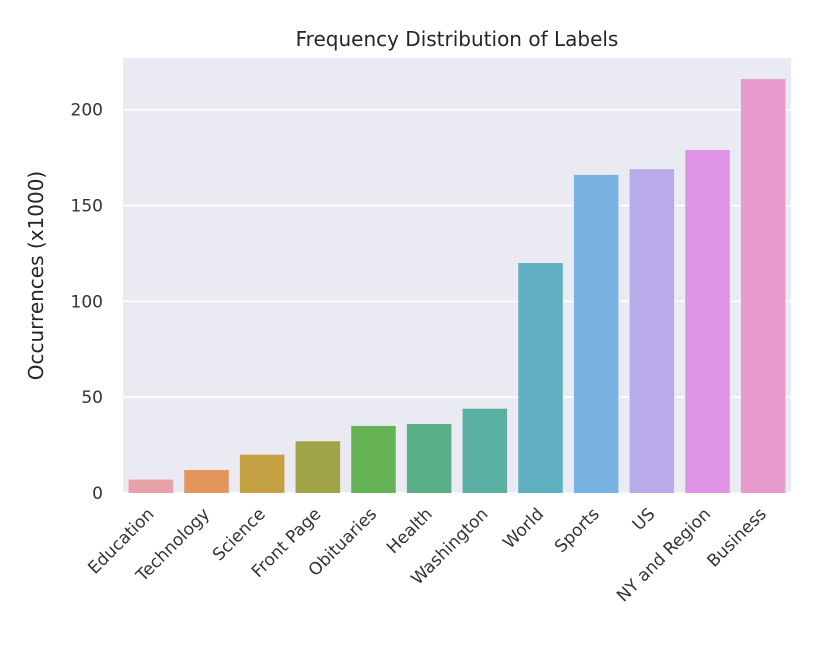  Describe the element at coordinates (596, 333) in the screenshot. I see `bar-sports` at that location.